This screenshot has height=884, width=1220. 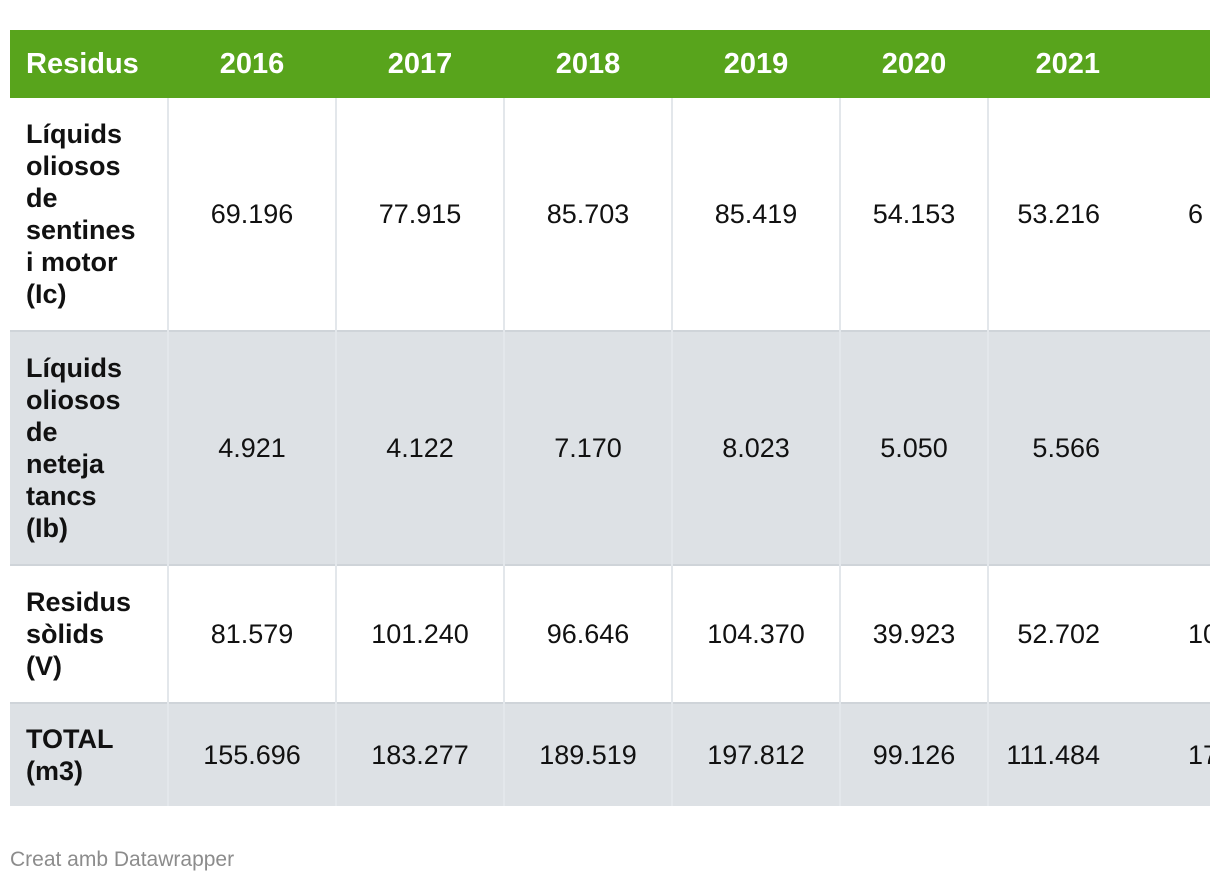 What do you see at coordinates (587, 633) in the screenshot?
I see `value-cell: 96.646` at bounding box center [587, 633].